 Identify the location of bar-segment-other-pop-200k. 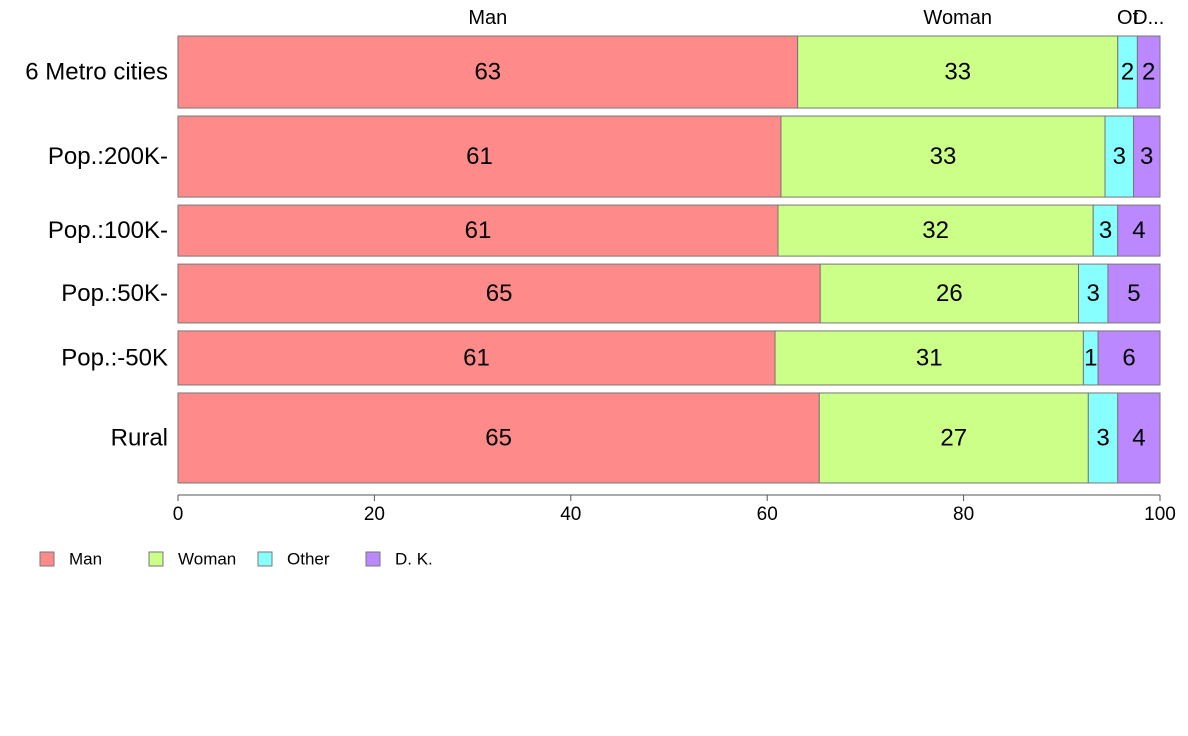
(1119, 156).